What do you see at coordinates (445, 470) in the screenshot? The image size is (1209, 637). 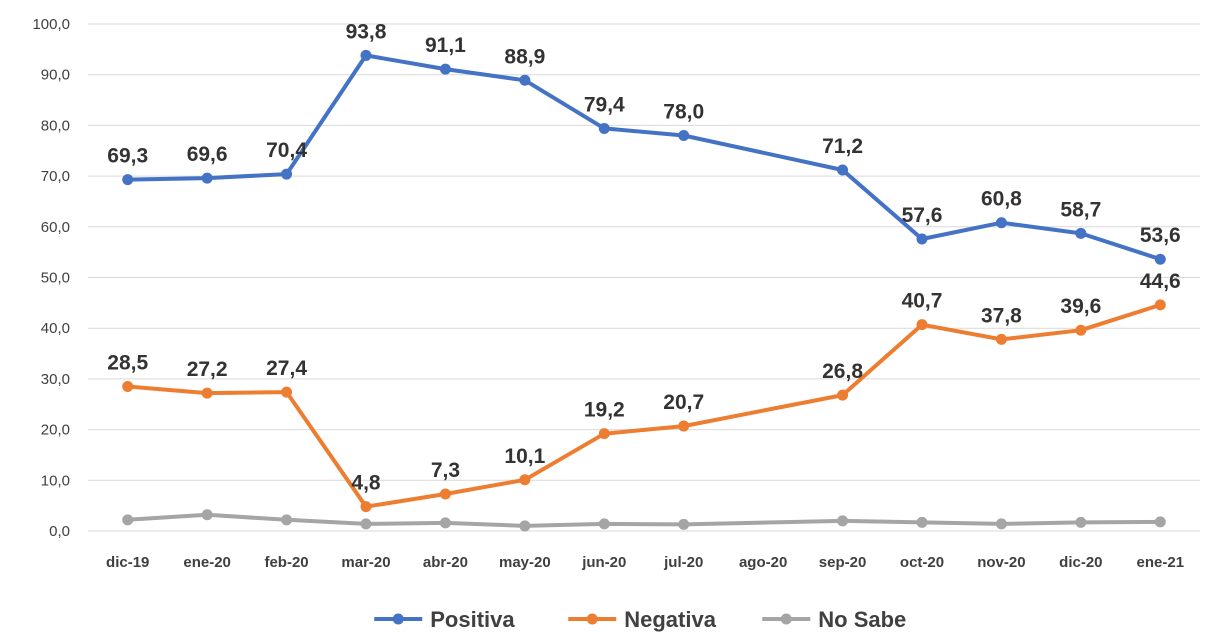 I see `data-label: 7,3` at bounding box center [445, 470].